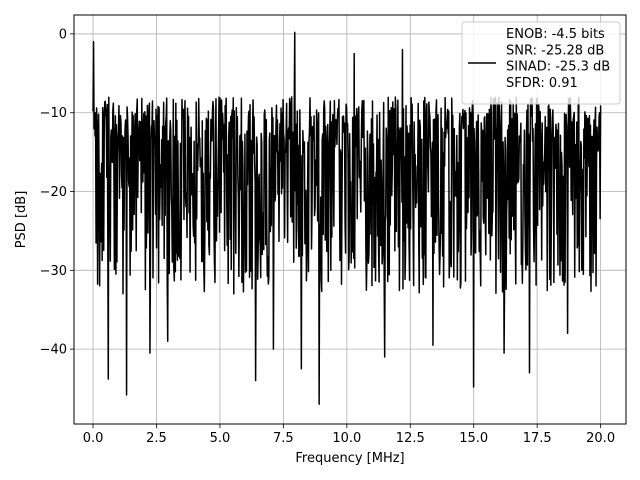  I want to click on x-tick-label: 15.0, so click(473, 438).